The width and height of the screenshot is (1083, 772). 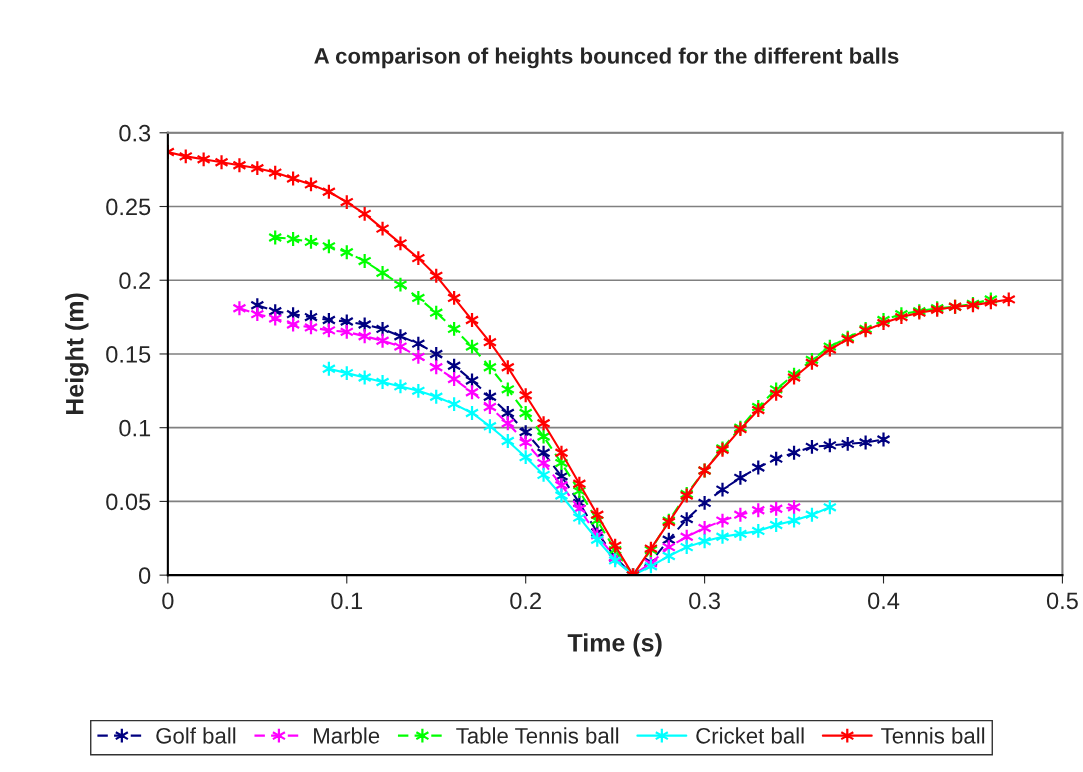 I want to click on x-tick-label: 0.4, so click(x=884, y=601).